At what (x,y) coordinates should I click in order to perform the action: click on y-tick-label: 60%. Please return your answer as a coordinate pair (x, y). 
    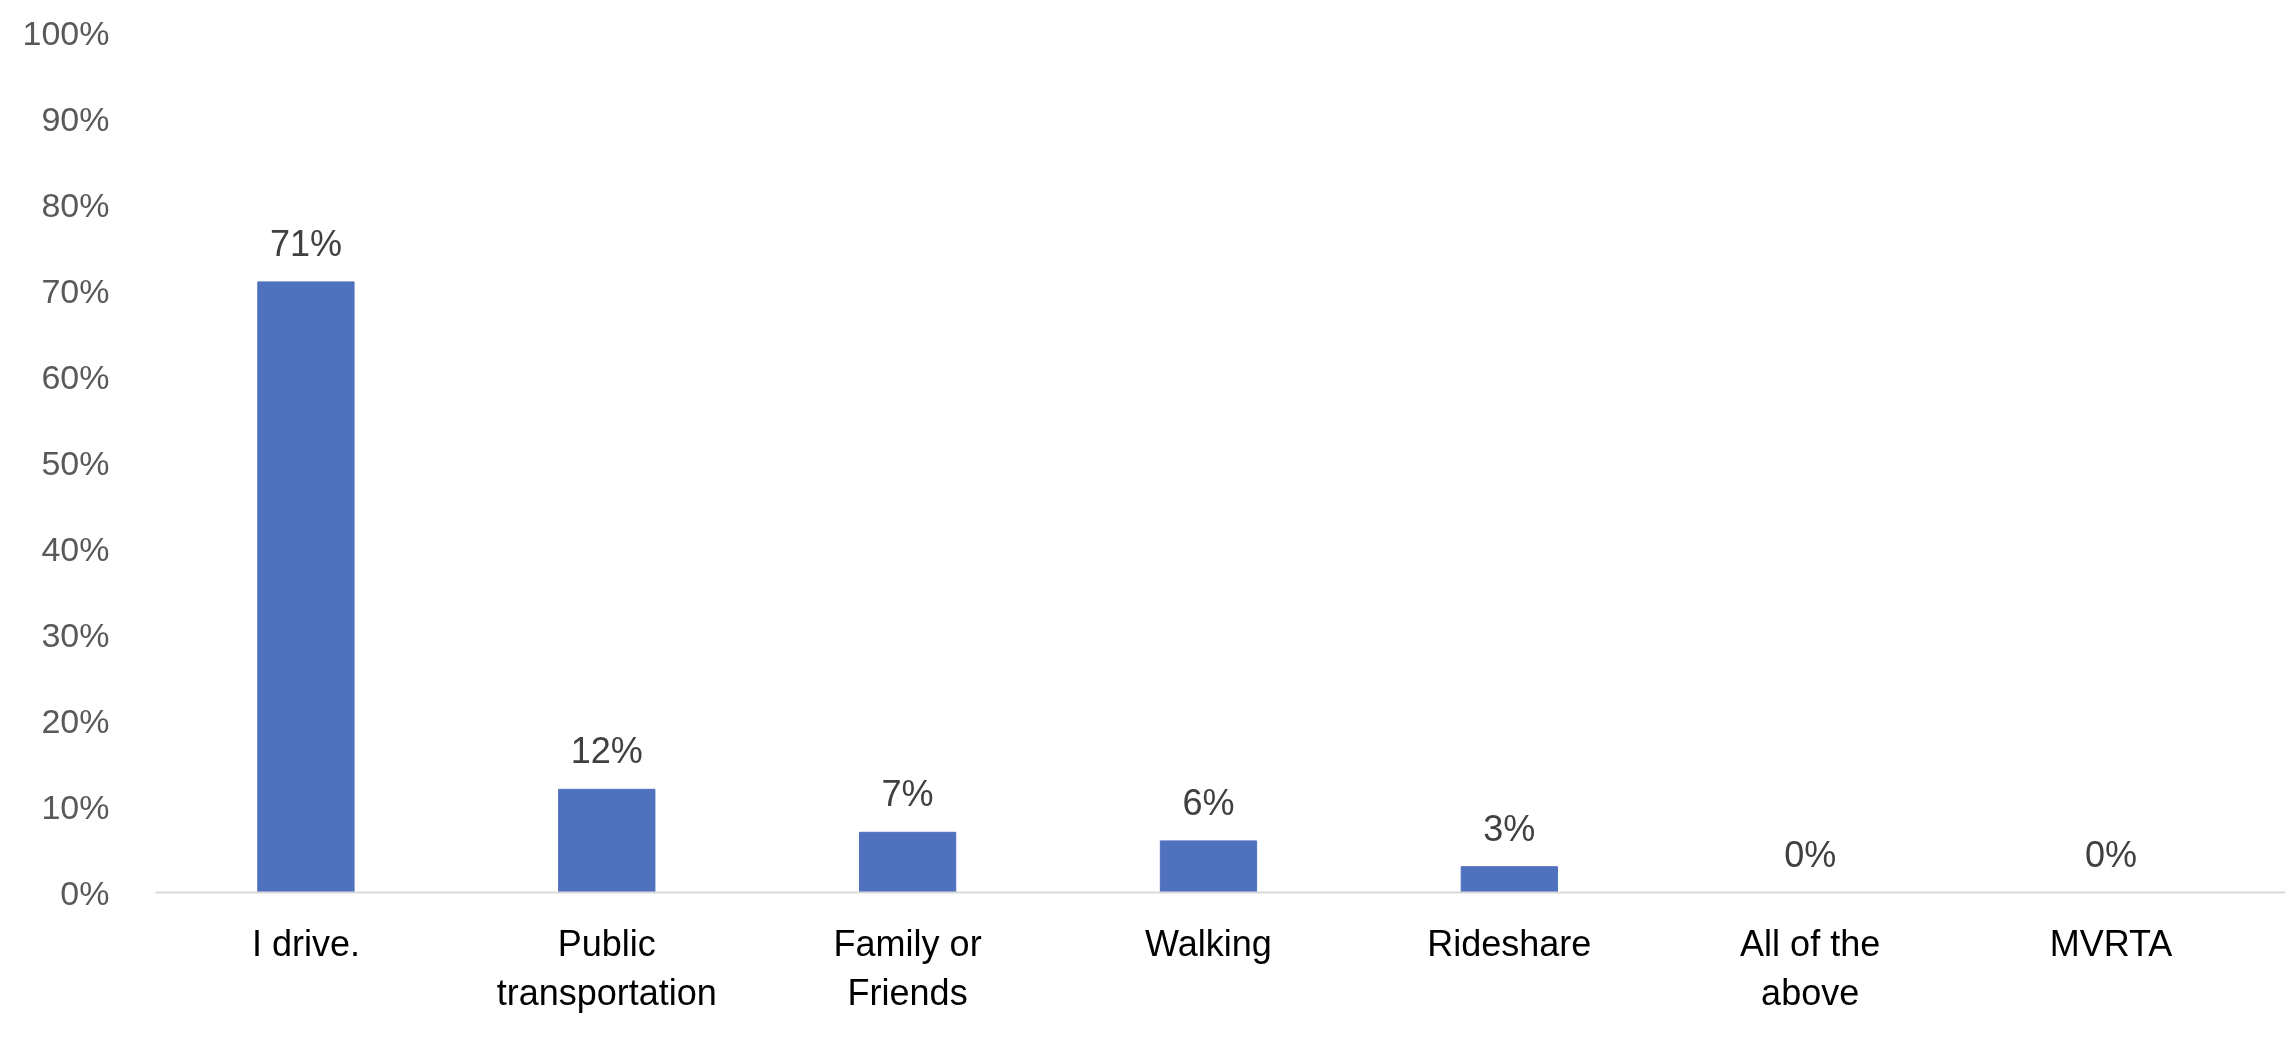
    Looking at the image, I should click on (75, 376).